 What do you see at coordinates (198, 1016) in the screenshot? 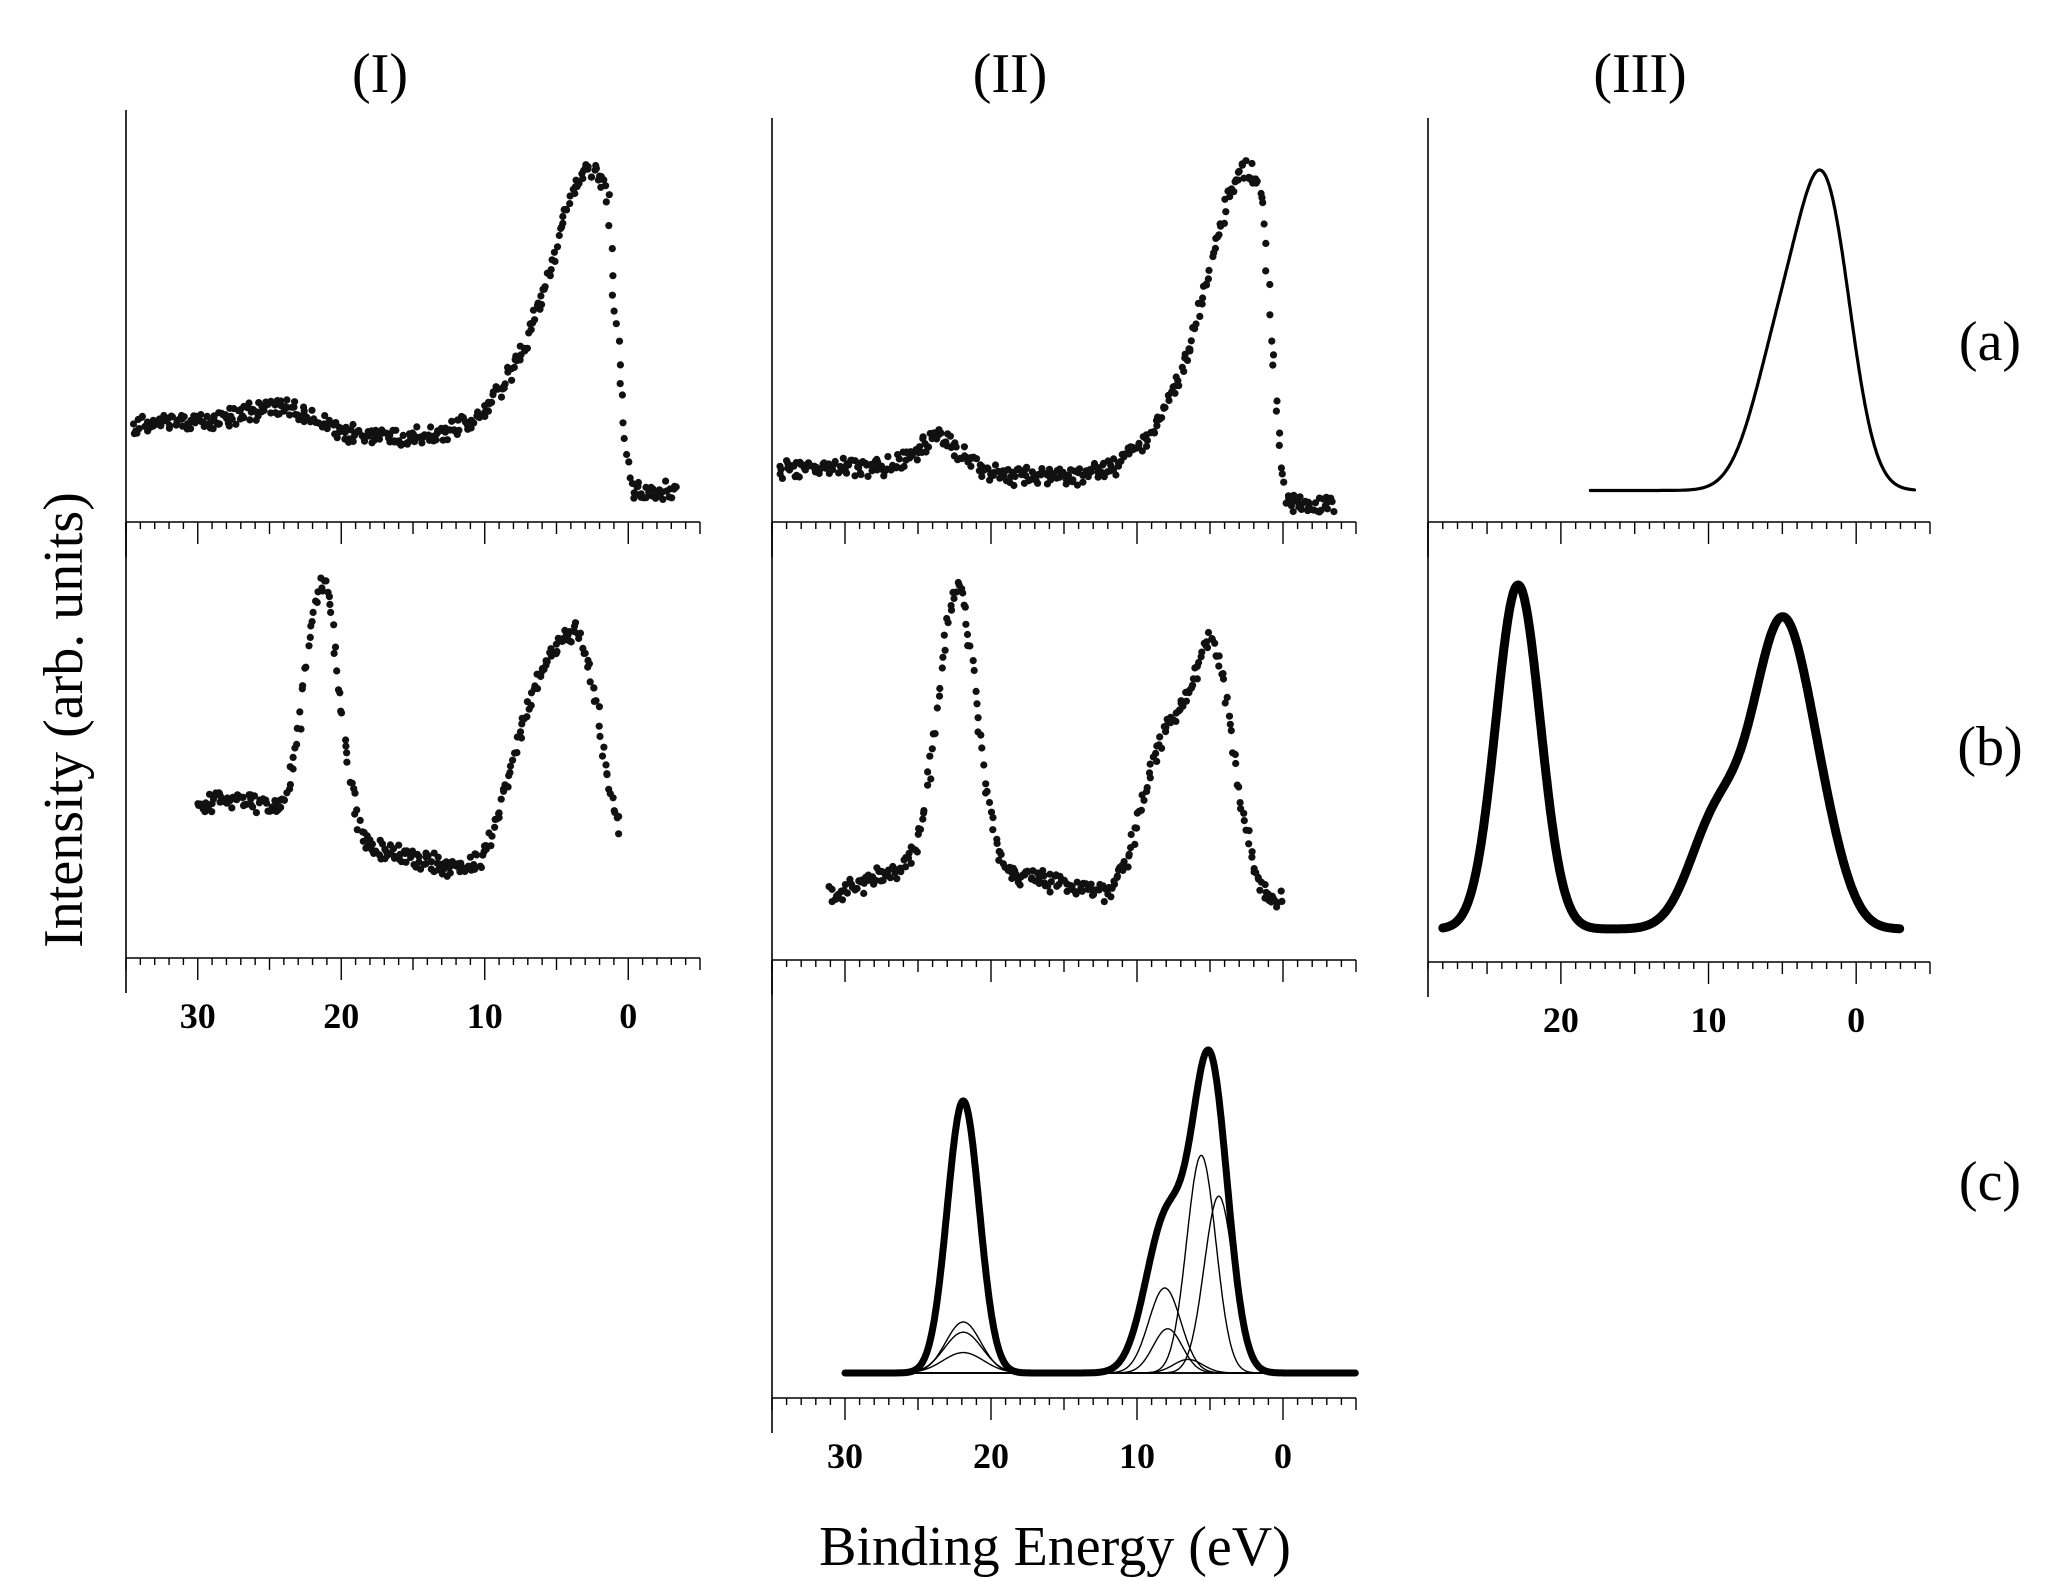
I see `x-tick-label: 30` at bounding box center [198, 1016].